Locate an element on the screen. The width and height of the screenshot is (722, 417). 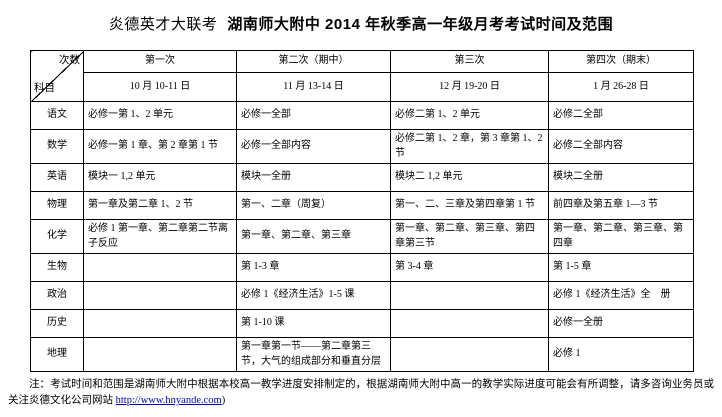
scope-cell: 模块一 1,2 单元 is located at coordinates (160, 177).